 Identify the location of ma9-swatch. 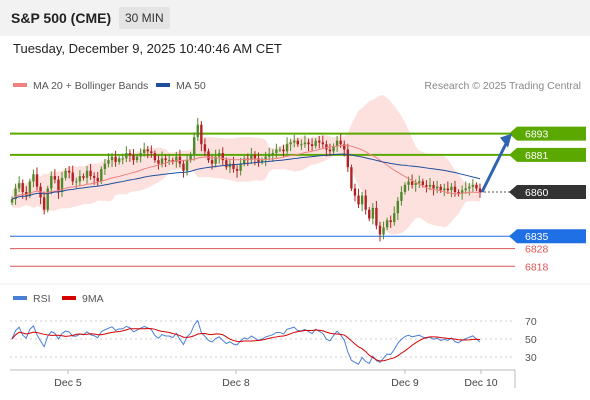
(69, 298).